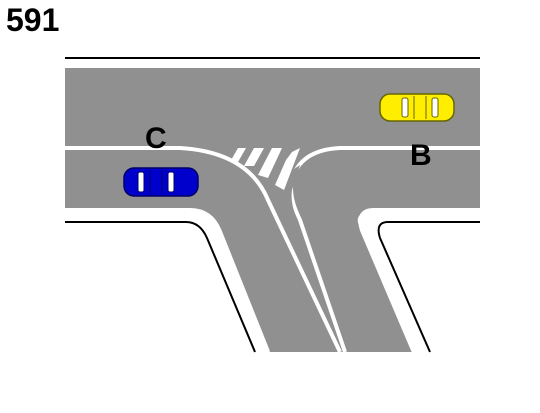 This screenshot has height=413, width=540. I want to click on vehicle-c-car, so click(161, 182).